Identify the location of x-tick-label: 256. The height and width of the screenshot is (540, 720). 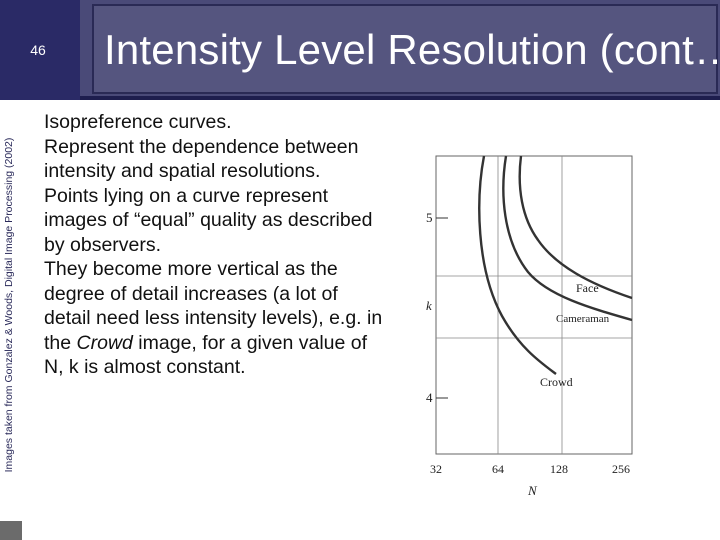
(621, 469).